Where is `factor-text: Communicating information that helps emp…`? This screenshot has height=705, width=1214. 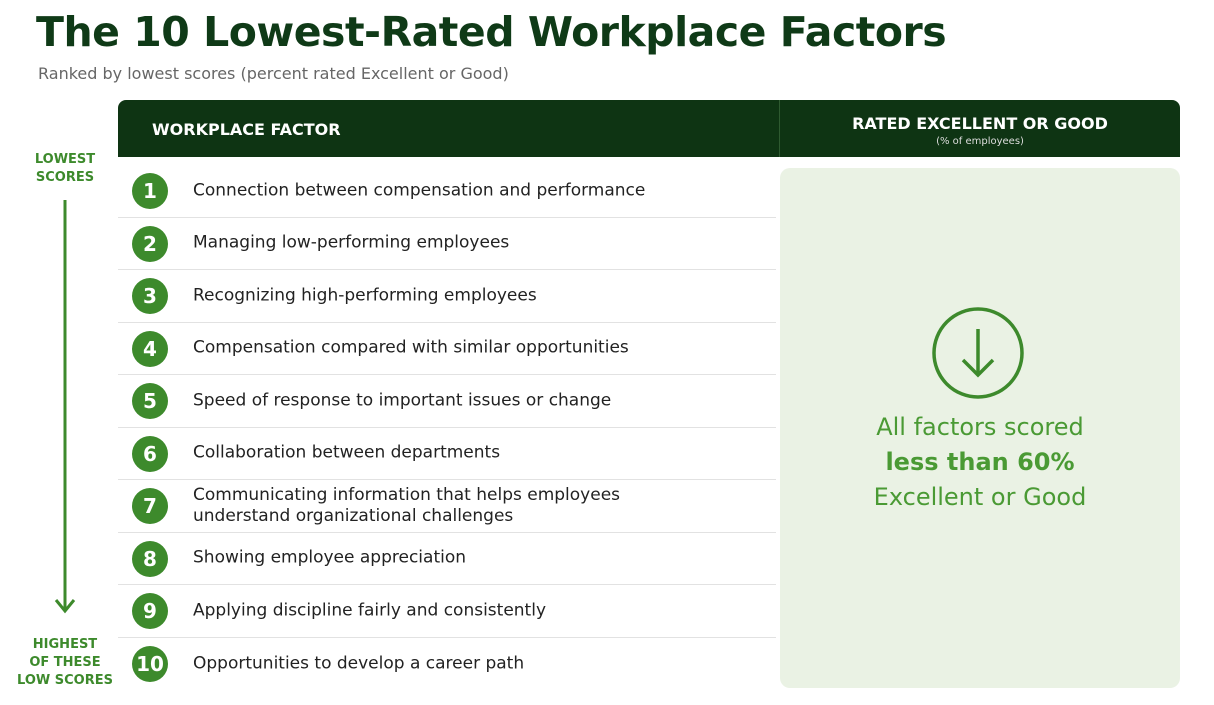 factor-text: Communicating information that helps emp… is located at coordinates (407, 505).